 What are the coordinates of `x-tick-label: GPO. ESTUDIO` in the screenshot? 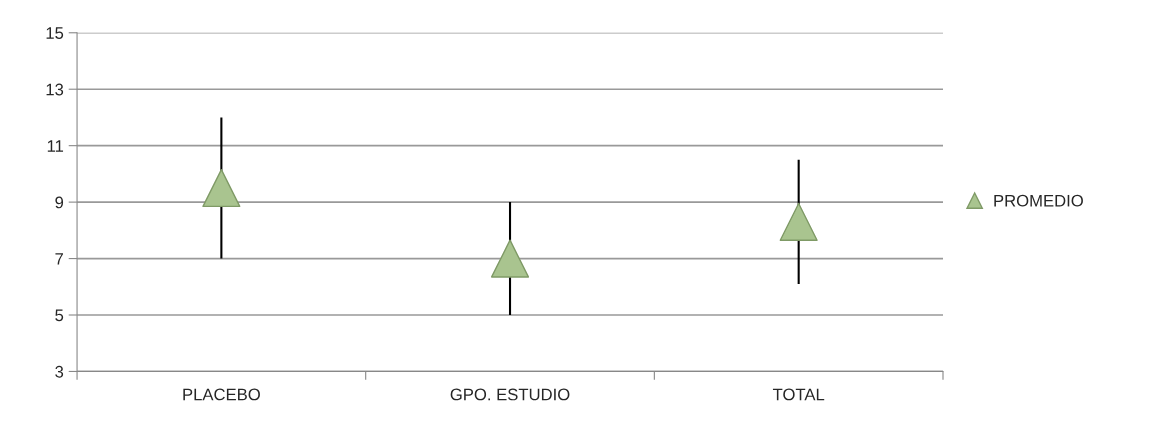 It's located at (510, 394).